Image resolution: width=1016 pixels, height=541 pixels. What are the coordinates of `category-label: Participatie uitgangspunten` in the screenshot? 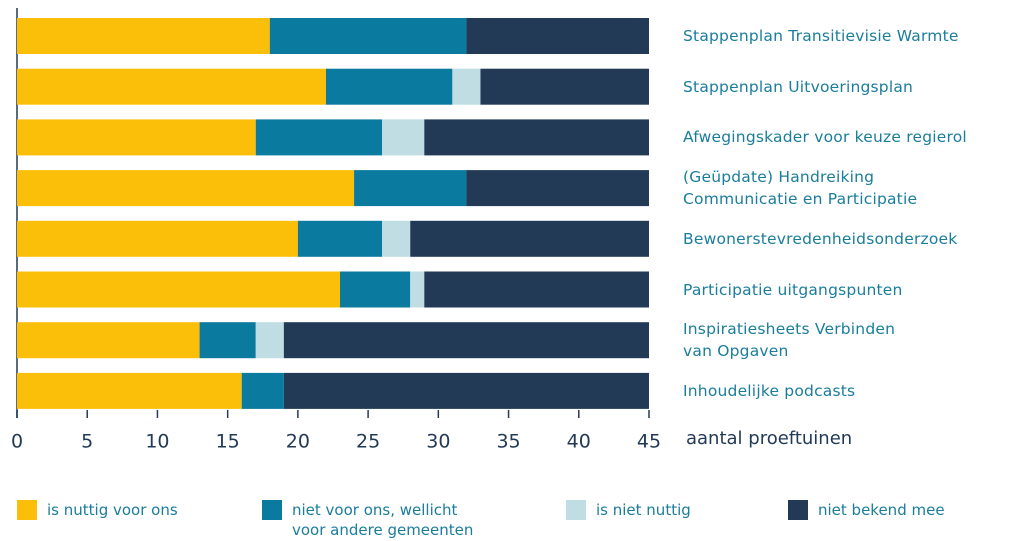 It's located at (793, 289).